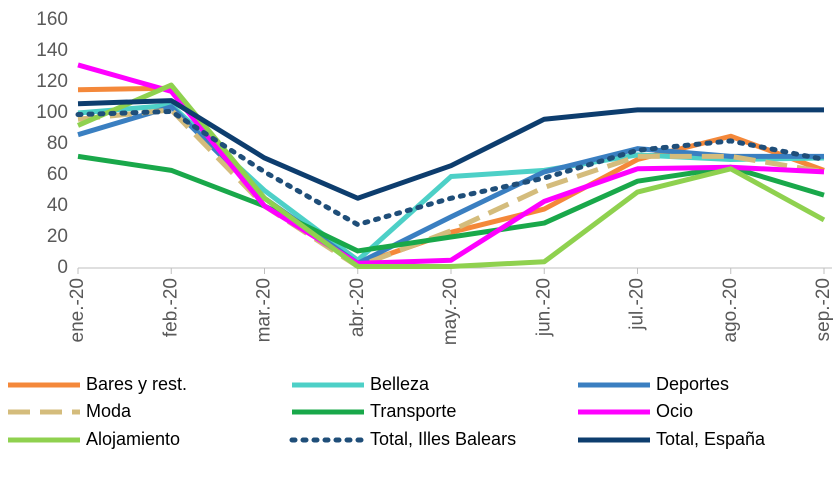 The image size is (835, 479). I want to click on y-tick-label: 80, so click(57, 143).